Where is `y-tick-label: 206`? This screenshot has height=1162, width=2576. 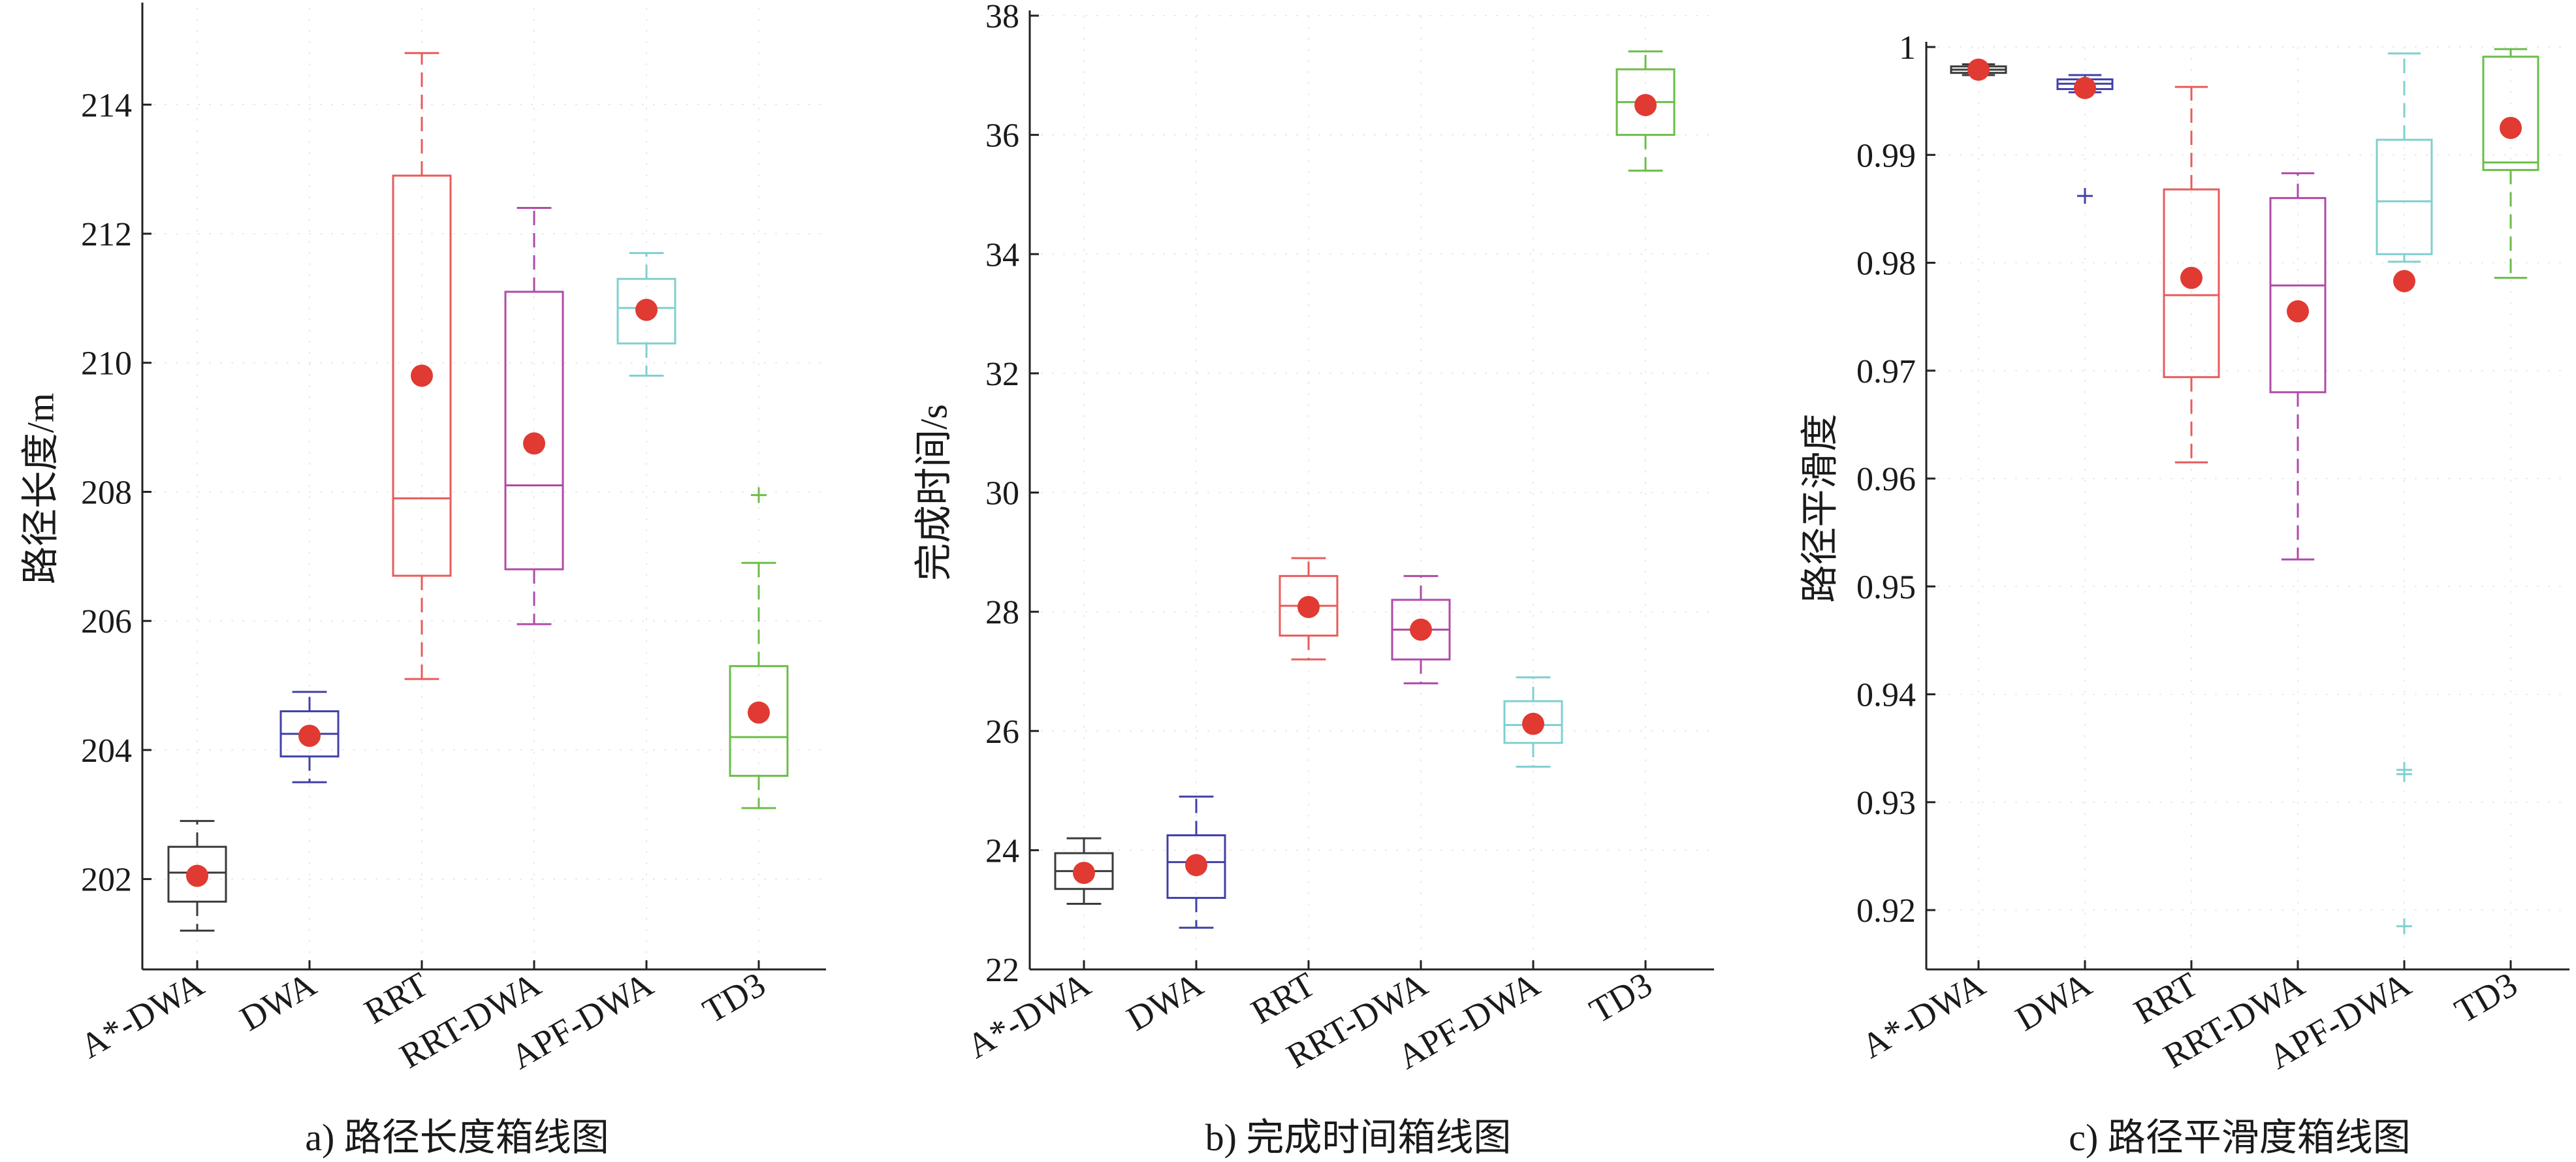
y-tick-label: 206 is located at coordinates (107, 621).